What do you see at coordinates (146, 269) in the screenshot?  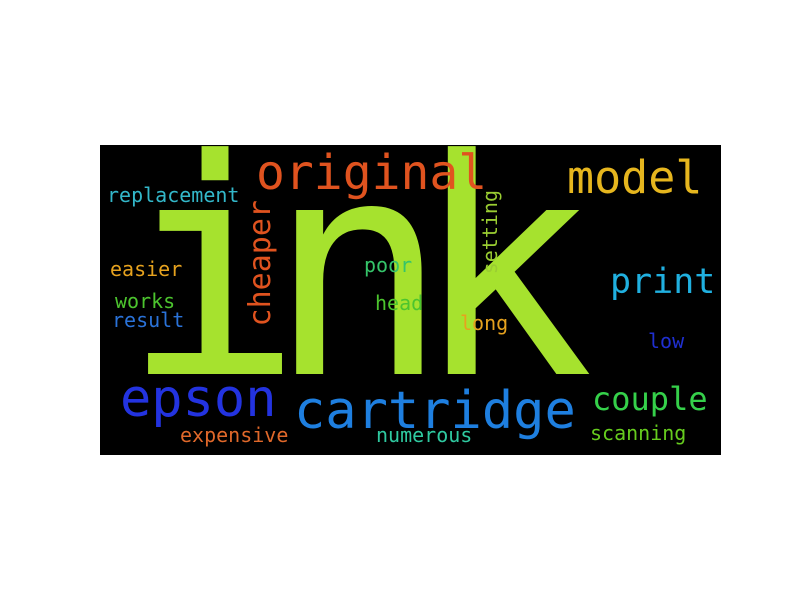 I see `word-easier: easier` at bounding box center [146, 269].